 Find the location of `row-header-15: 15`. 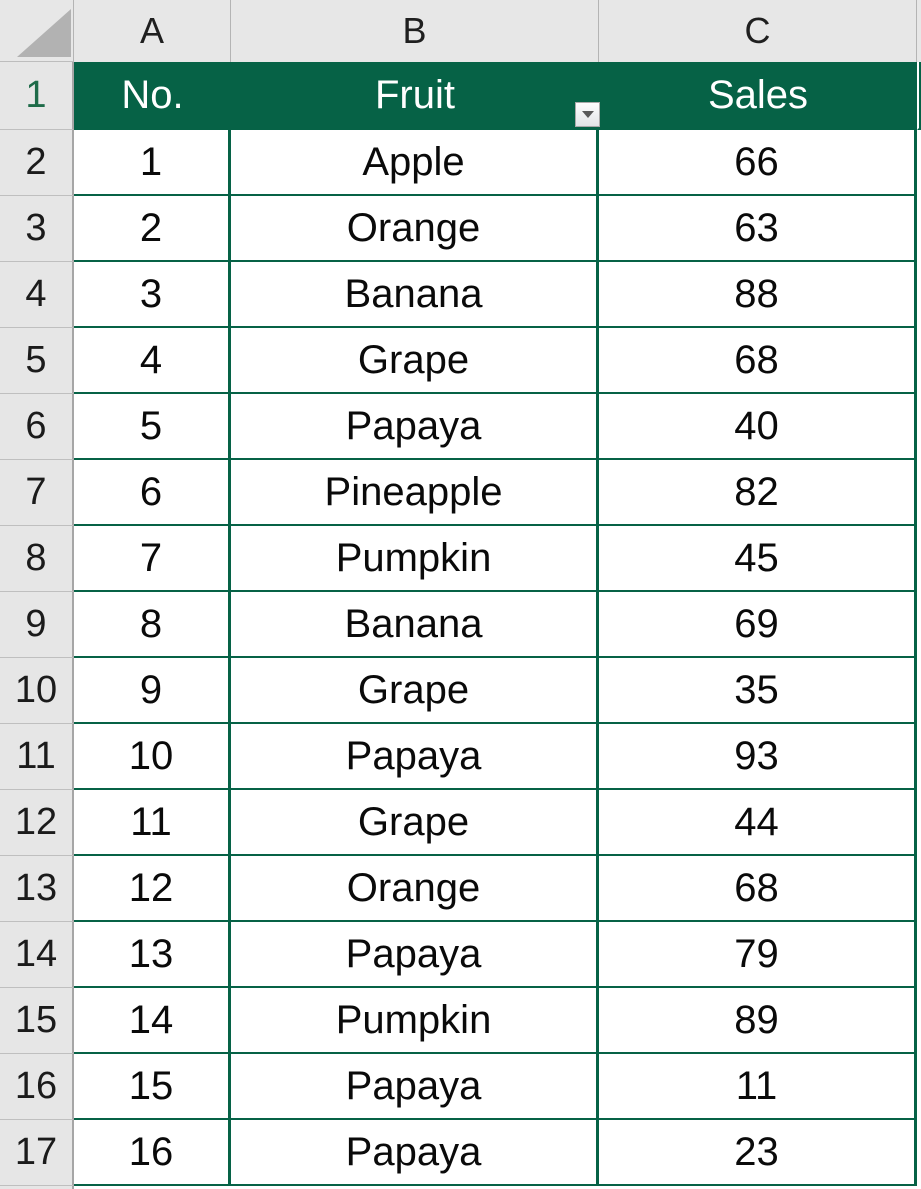

row-header-15: 15 is located at coordinates (37, 1021).